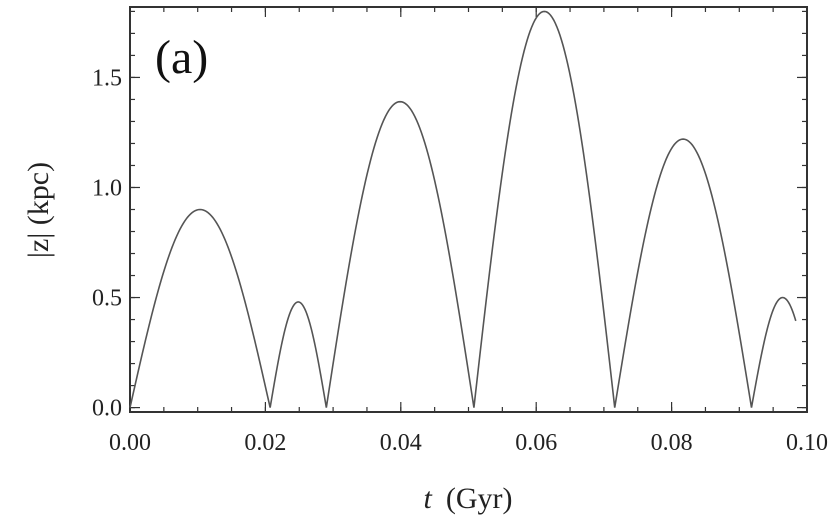  What do you see at coordinates (479, 498) in the screenshot?
I see `x-axis-label-unit: (Gyr)` at bounding box center [479, 498].